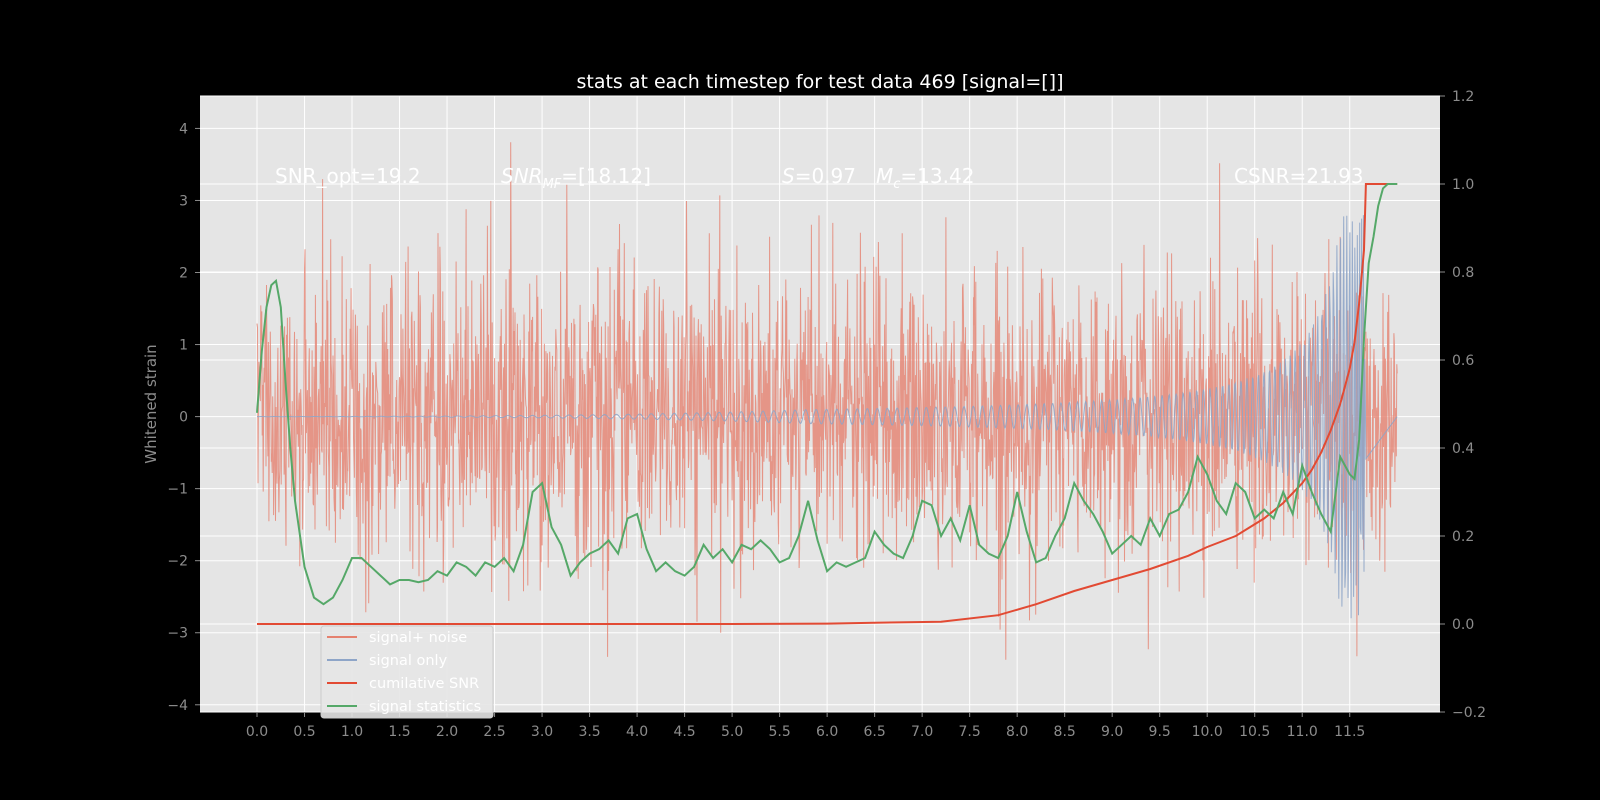  I want to click on annotation-s-main: S, so click(788, 176).